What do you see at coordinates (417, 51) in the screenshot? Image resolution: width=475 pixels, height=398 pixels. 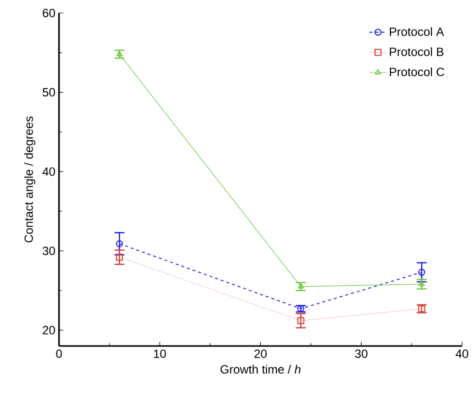 I see `legend-label: Protocol B` at bounding box center [417, 51].